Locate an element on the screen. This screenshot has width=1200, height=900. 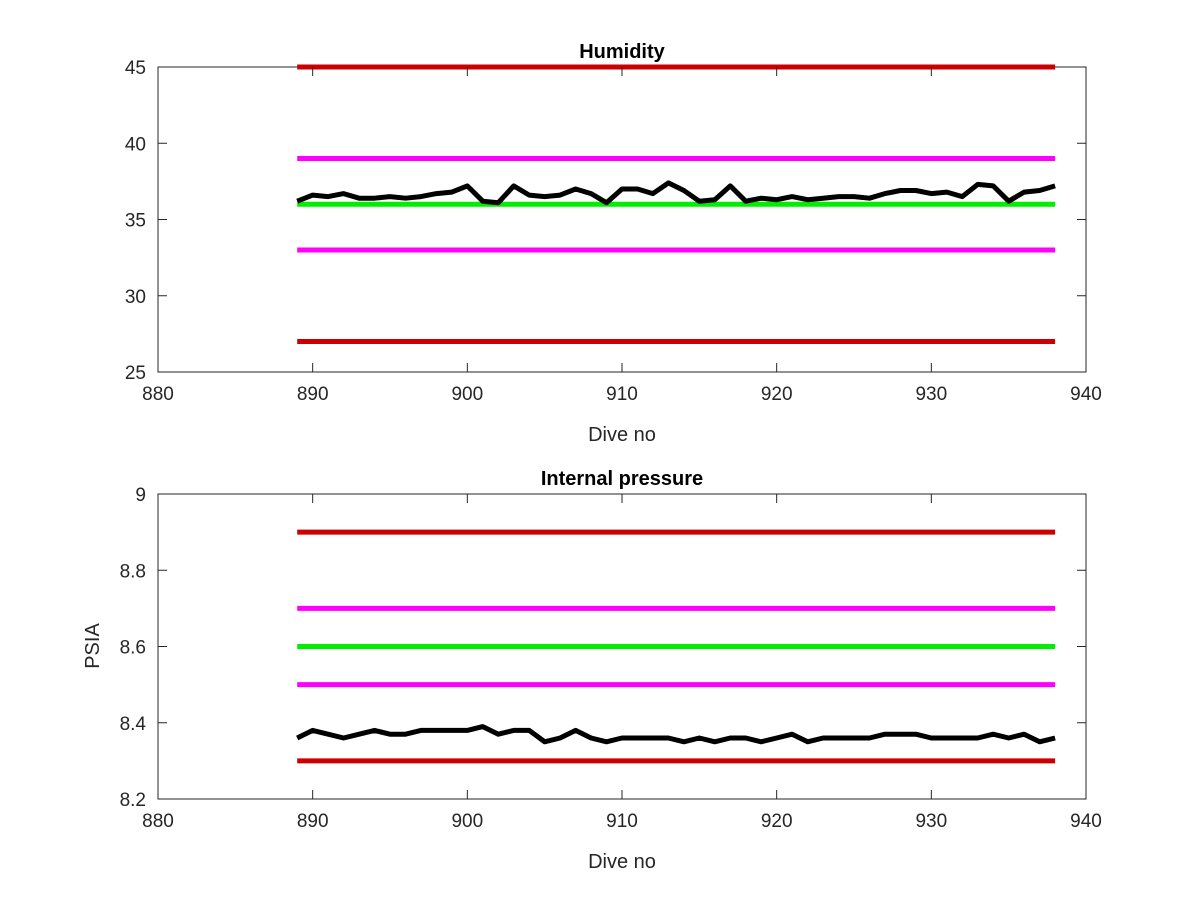
y-tick-label: 45 is located at coordinates (135, 68).